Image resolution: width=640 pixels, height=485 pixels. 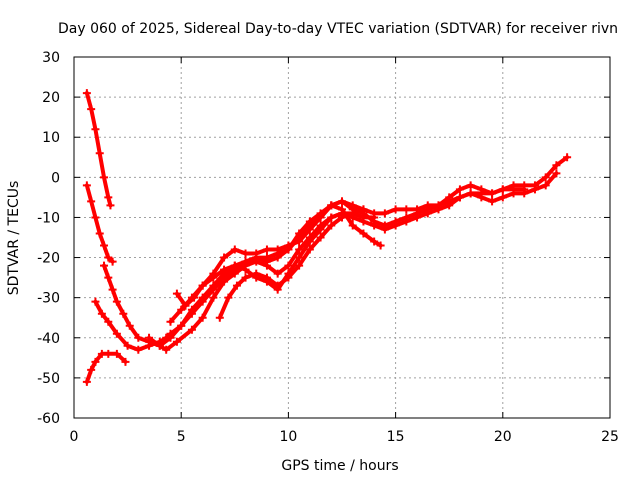 I want to click on y-tick-label: 30, so click(x=51, y=58).